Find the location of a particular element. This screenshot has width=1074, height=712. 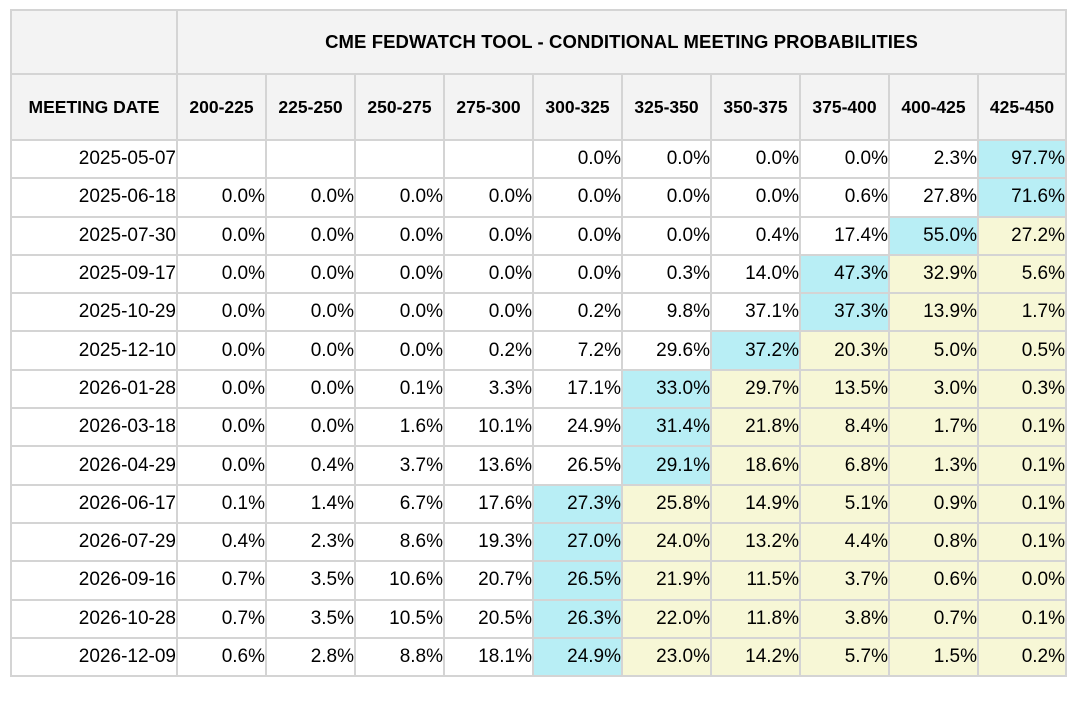

probability-cell: 27.3% is located at coordinates (577, 503).